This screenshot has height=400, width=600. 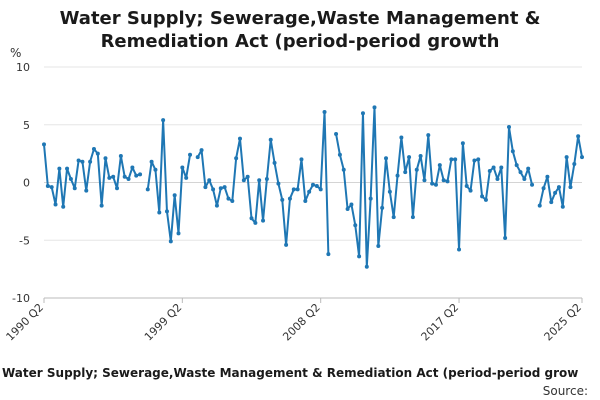 I want to click on y-tick-label: -10, so click(x=21, y=298).